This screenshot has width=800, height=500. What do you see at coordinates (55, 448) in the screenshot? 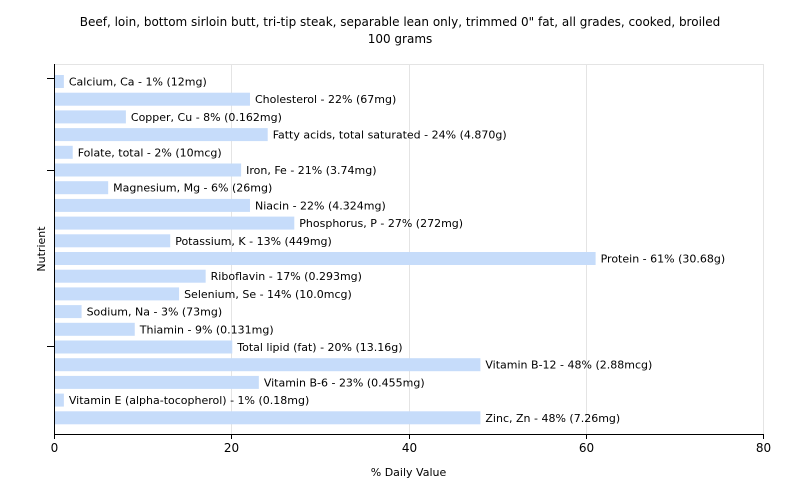
I see `x-tick-label: 0` at bounding box center [55, 448].